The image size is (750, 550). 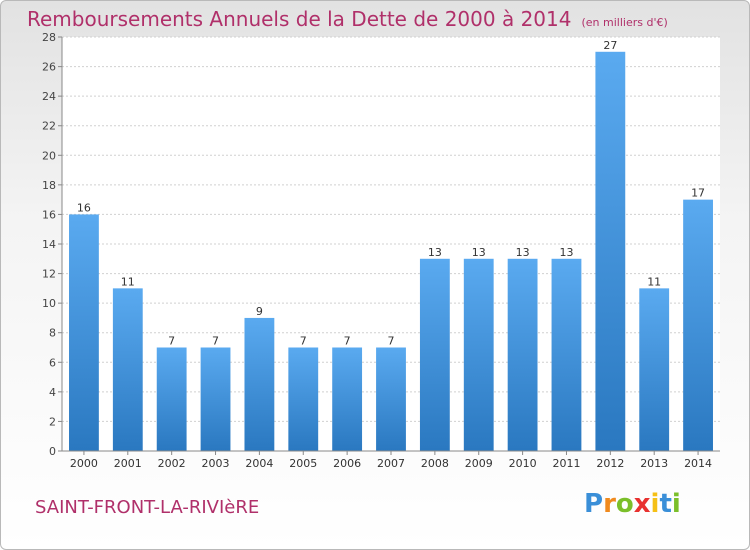 I want to click on y-tick-label: 24, so click(x=49, y=96).